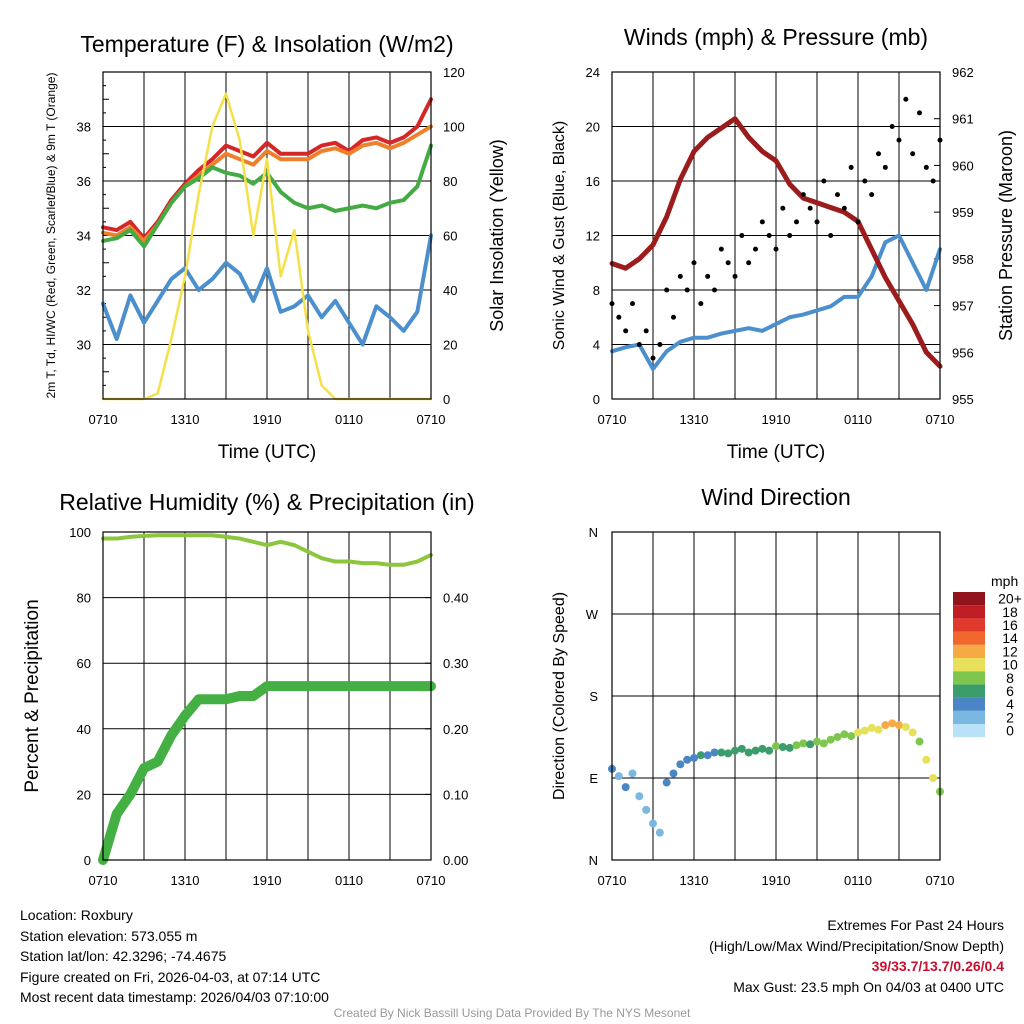 This screenshot has width=1024, height=1024. Describe the element at coordinates (84, 127) in the screenshot. I see `y-tick-label: 38` at that location.